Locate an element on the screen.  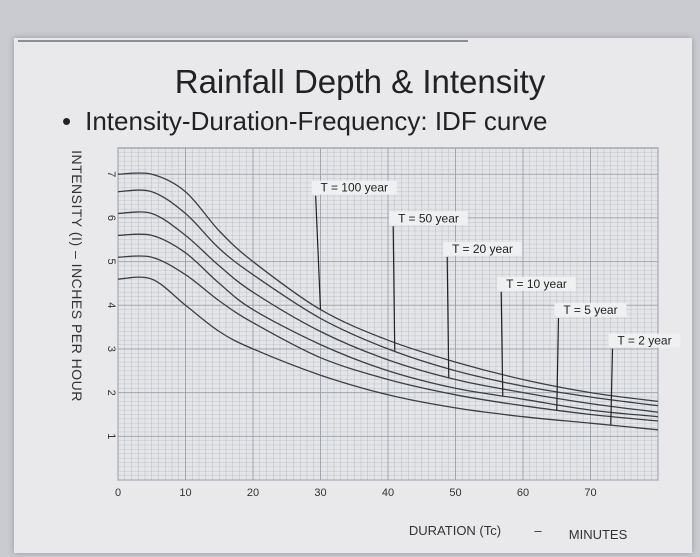
x-axis-dash: – is located at coordinates (538, 530).